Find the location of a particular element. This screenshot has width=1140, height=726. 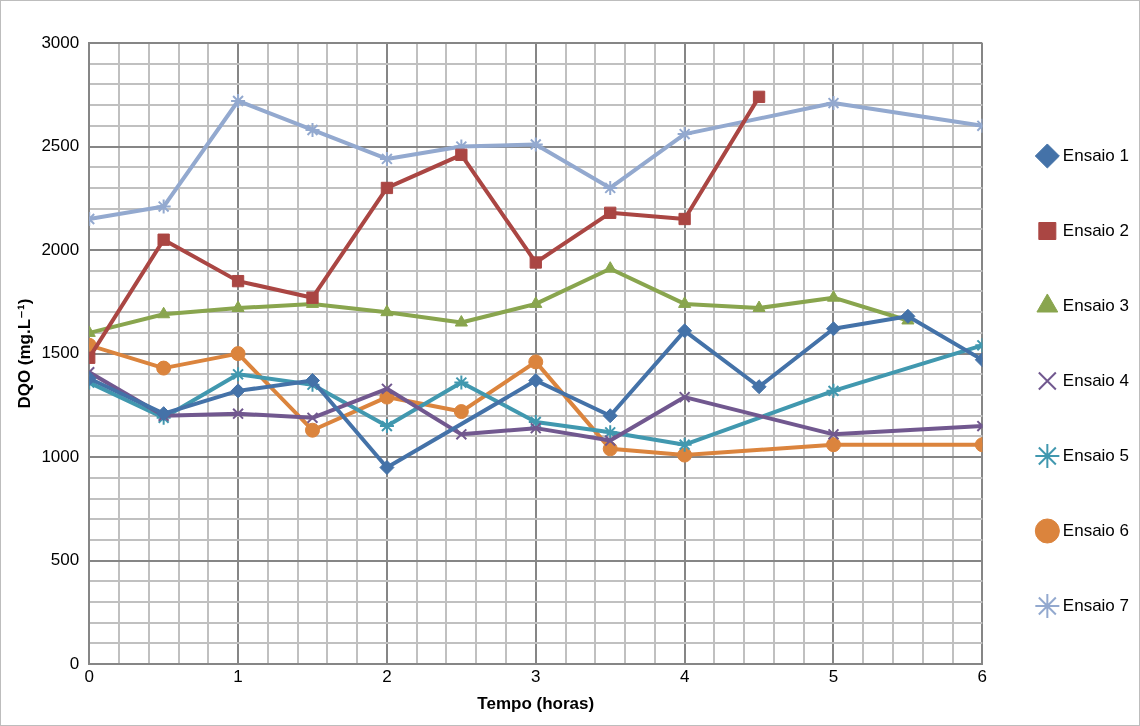

legend-label: Ensaio 3 is located at coordinates (1096, 305).